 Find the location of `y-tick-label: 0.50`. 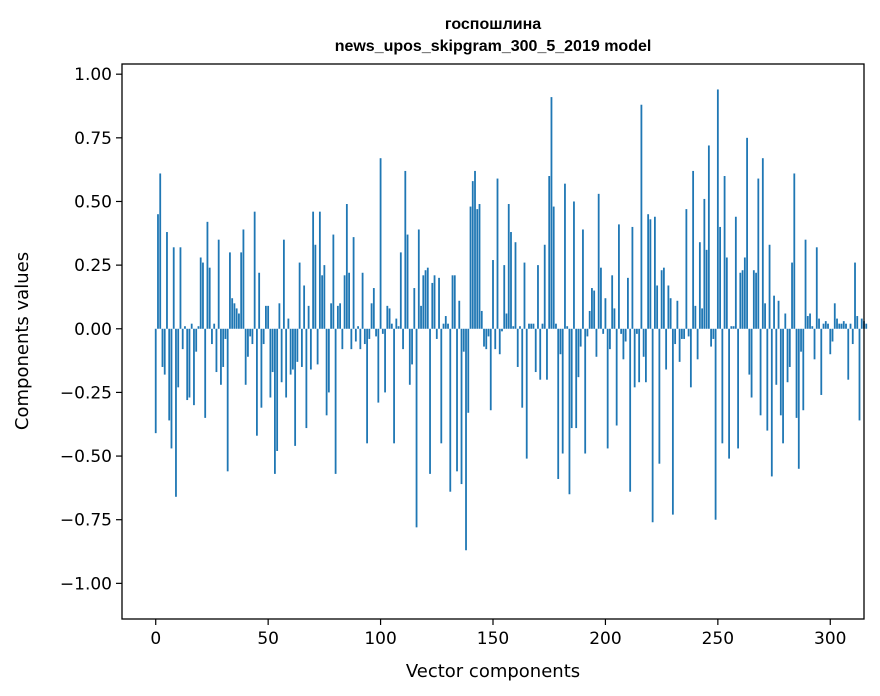

y-tick-label: 0.50 is located at coordinates (93, 202).